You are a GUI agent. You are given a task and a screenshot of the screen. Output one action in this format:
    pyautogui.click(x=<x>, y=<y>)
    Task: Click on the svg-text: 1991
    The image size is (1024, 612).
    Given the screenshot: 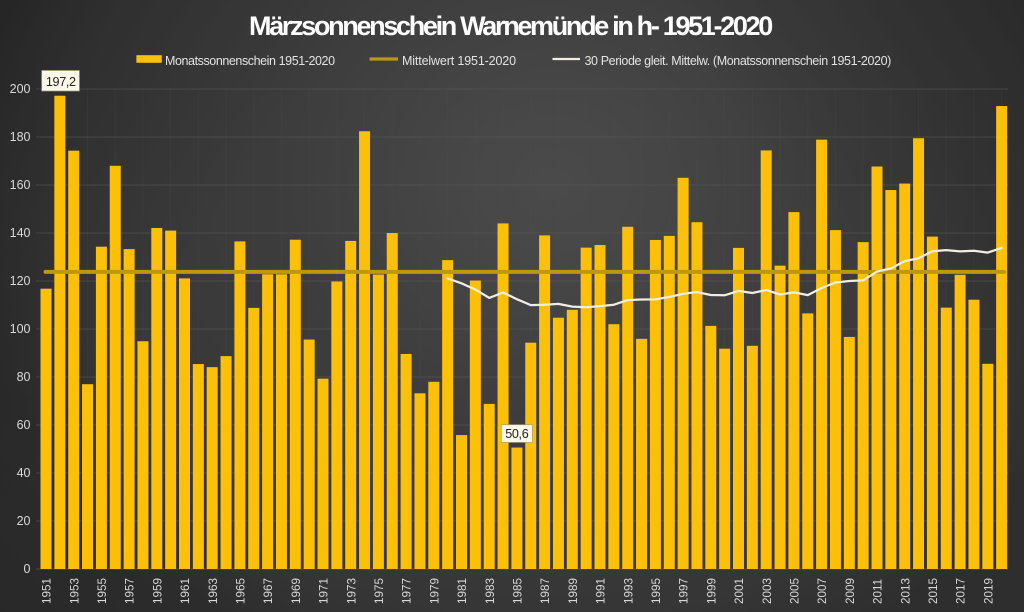 What is the action you would take?
    pyautogui.click(x=601, y=591)
    